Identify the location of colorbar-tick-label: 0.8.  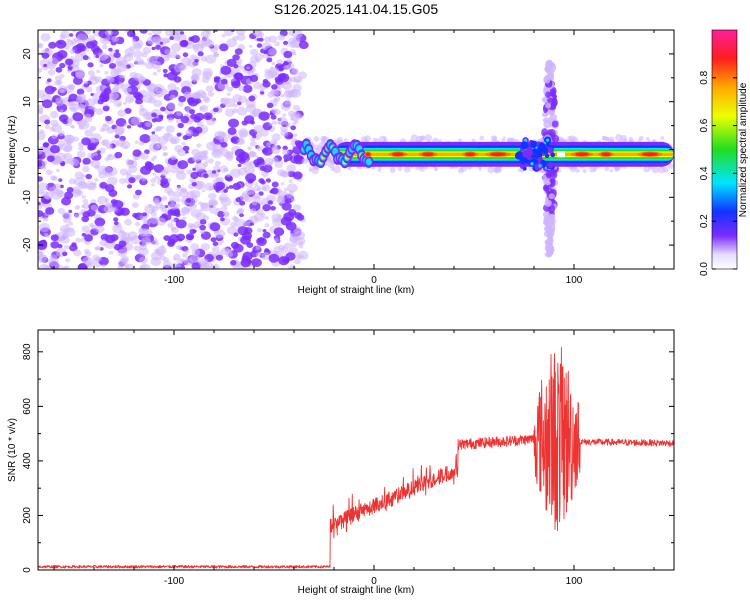
(704, 77).